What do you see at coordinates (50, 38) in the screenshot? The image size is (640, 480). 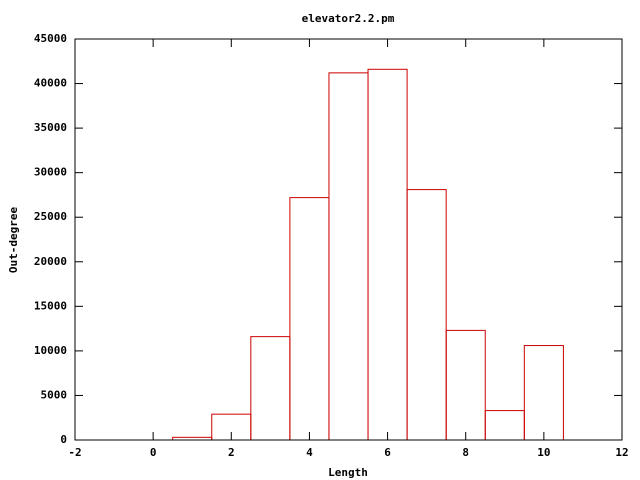 I see `y-tick-label: 45000` at bounding box center [50, 38].